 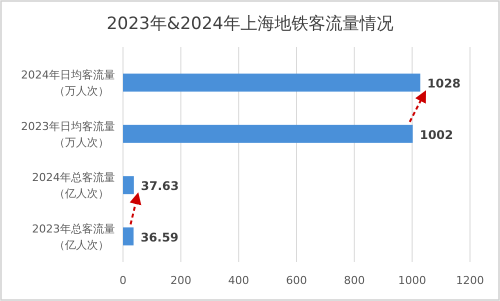 What do you see at coordinates (73, 237) in the screenshot?
I see `y-tick-label: 2023年总客流量（亿人次）` at bounding box center [73, 237].